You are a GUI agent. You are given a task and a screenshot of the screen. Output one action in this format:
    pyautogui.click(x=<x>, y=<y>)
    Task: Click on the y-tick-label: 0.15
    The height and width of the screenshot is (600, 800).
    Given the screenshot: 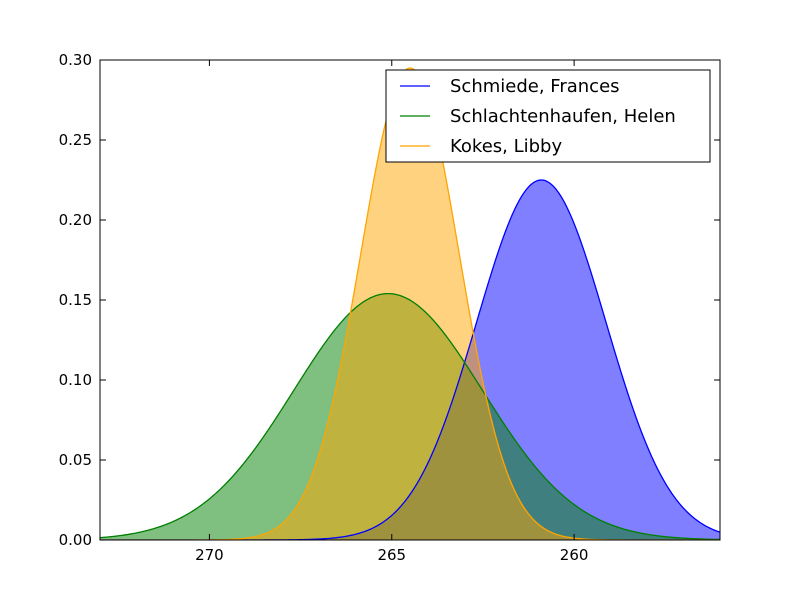 What is the action you would take?
    pyautogui.click(x=75, y=300)
    